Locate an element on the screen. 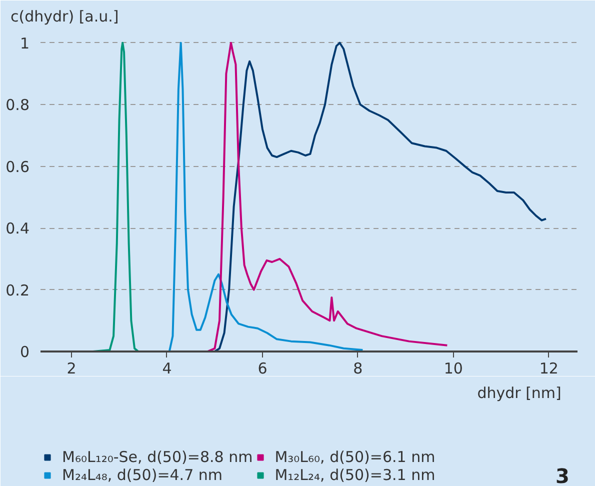 Image resolution: width=595 pixels, height=486 pixels. legend-label: M₃₀L₆₀, d(50)=6.1 nm is located at coordinates (355, 457).